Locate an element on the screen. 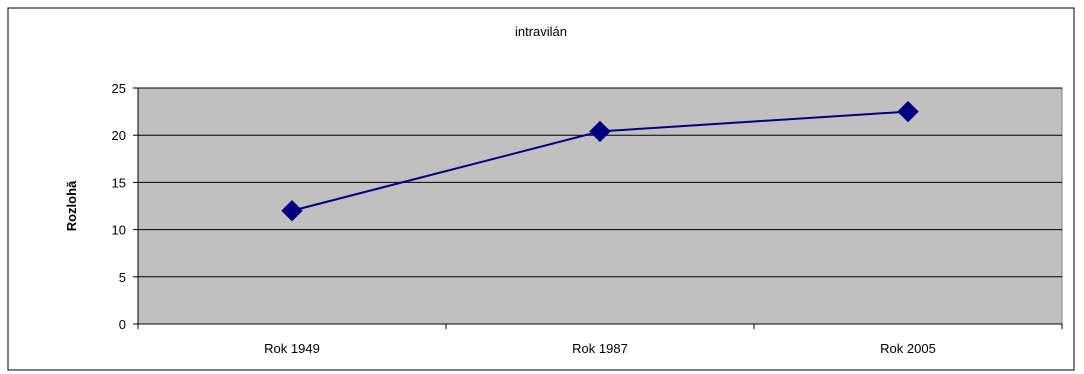  x-tick-label: Rok 2005 is located at coordinates (908, 348).